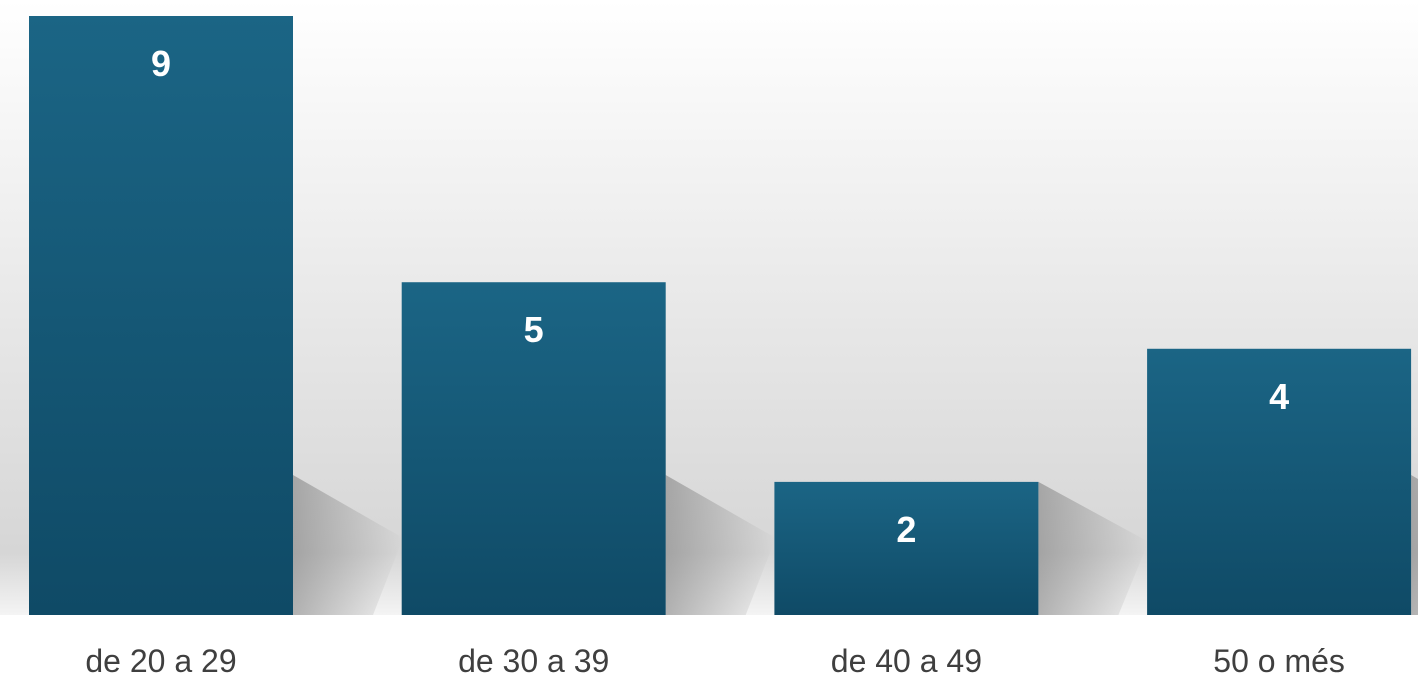  What do you see at coordinates (1279, 396) in the screenshot?
I see `data-label: 4` at bounding box center [1279, 396].